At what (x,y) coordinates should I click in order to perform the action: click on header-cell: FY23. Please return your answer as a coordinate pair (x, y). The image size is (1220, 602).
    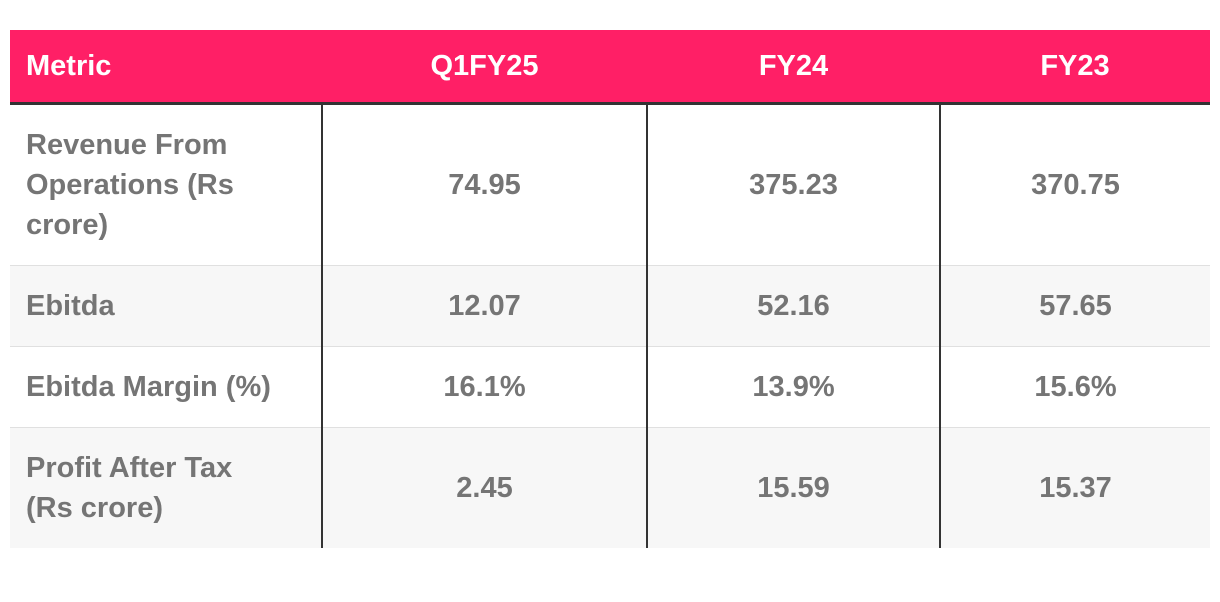
    Looking at the image, I should click on (1075, 67).